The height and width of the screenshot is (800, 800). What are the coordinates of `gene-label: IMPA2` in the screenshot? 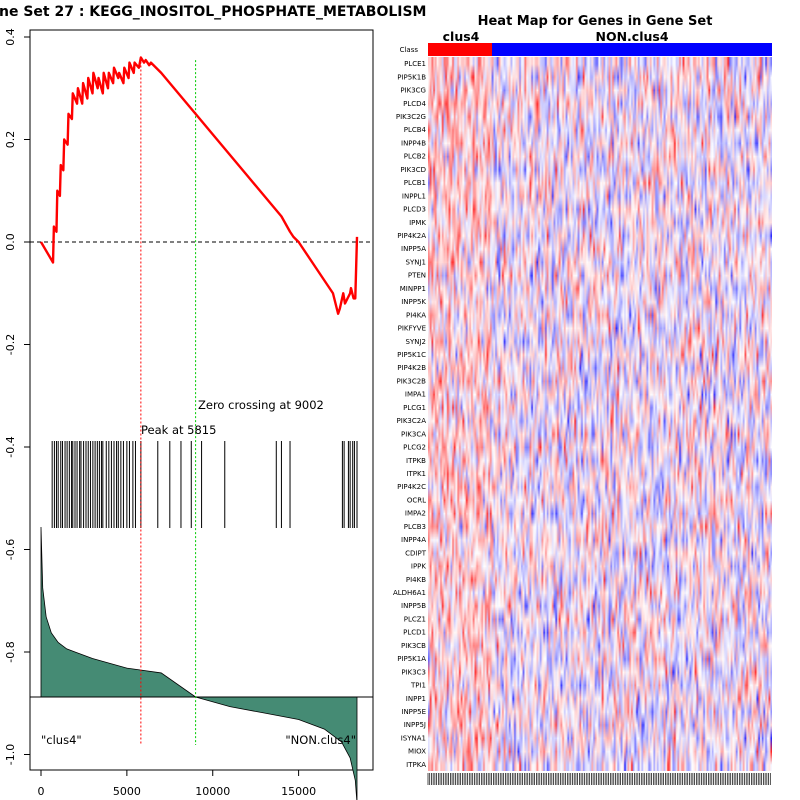 It's located at (415, 514).